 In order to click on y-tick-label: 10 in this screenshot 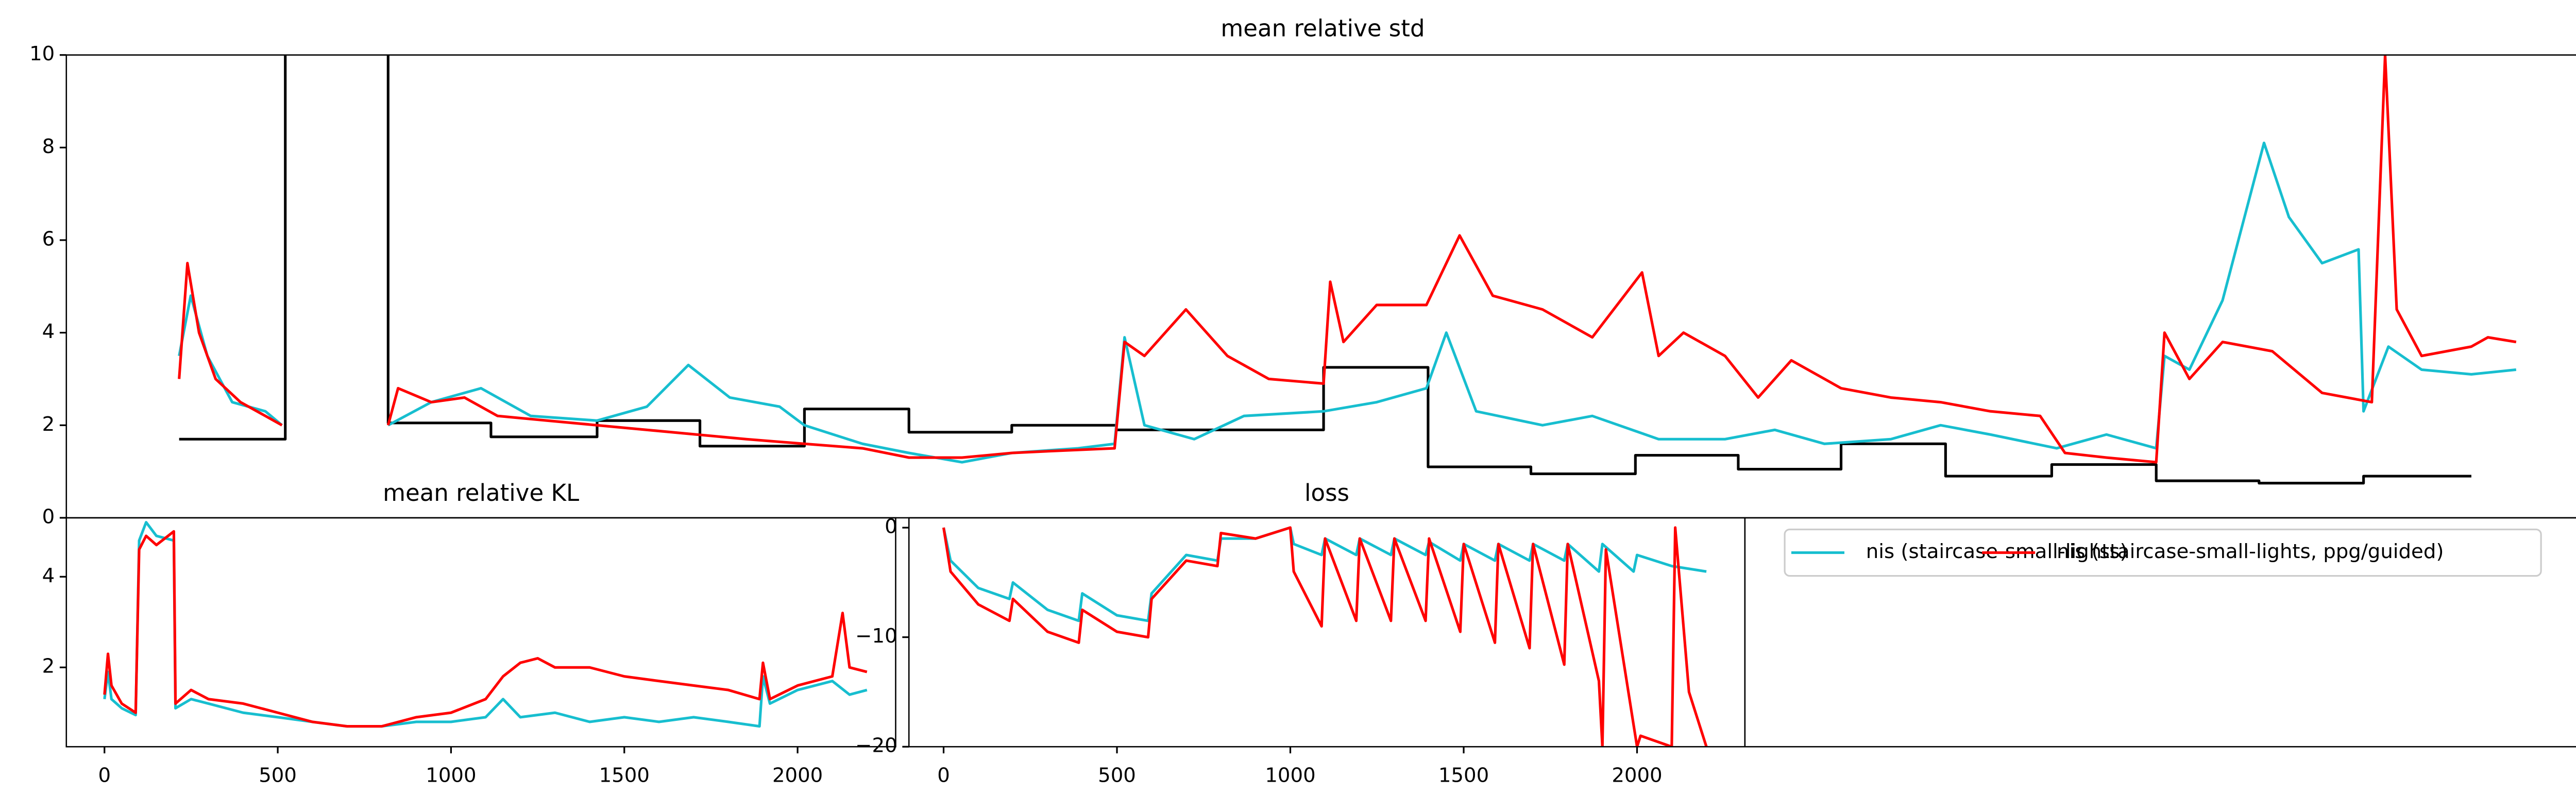, I will do `click(42, 53)`.